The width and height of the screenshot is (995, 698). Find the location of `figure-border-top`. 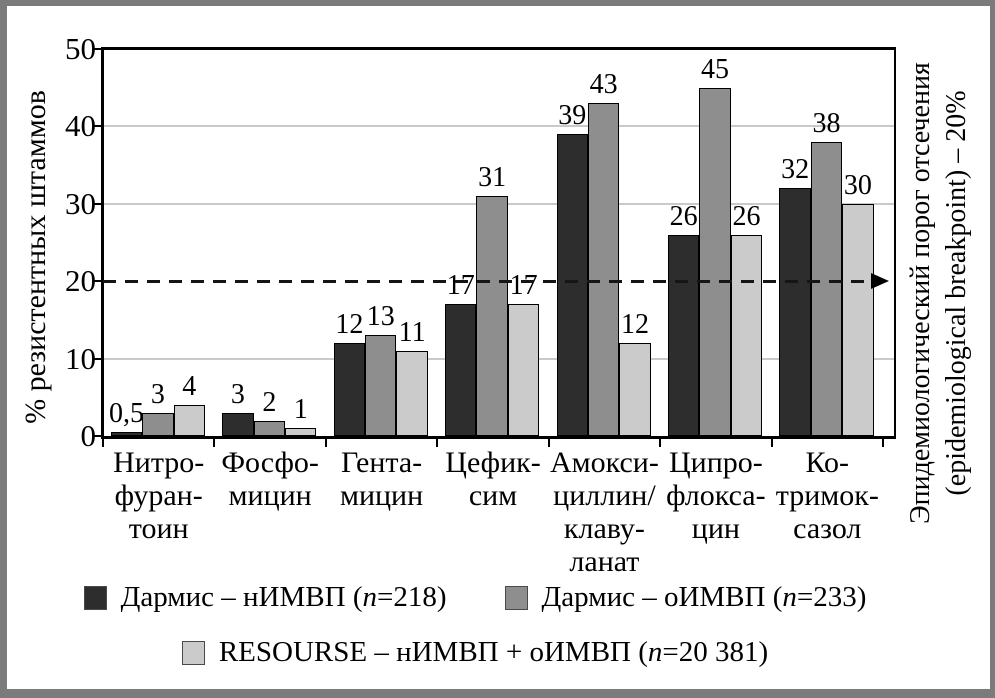

figure-border-top is located at coordinates (497, 3).